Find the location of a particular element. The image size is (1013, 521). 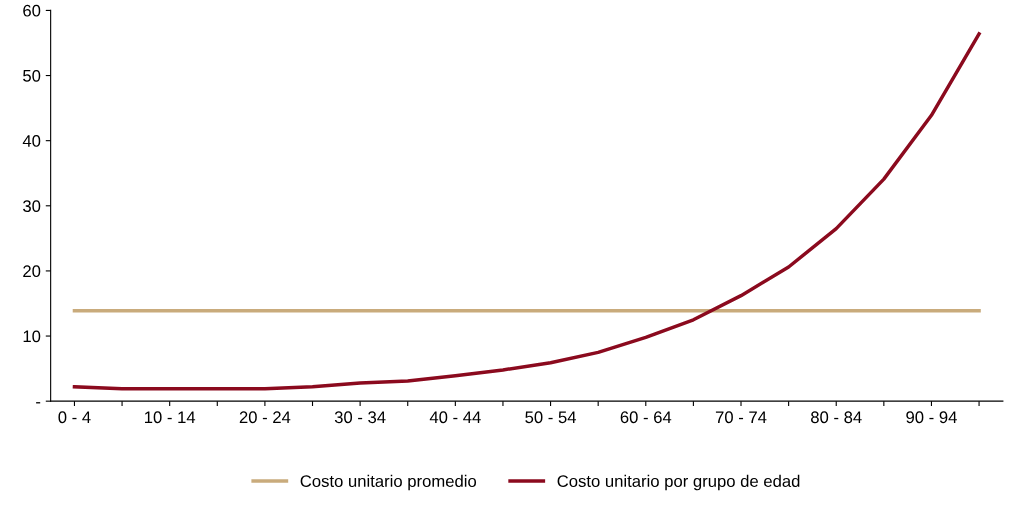

y-tick-label: 20 is located at coordinates (32, 271).